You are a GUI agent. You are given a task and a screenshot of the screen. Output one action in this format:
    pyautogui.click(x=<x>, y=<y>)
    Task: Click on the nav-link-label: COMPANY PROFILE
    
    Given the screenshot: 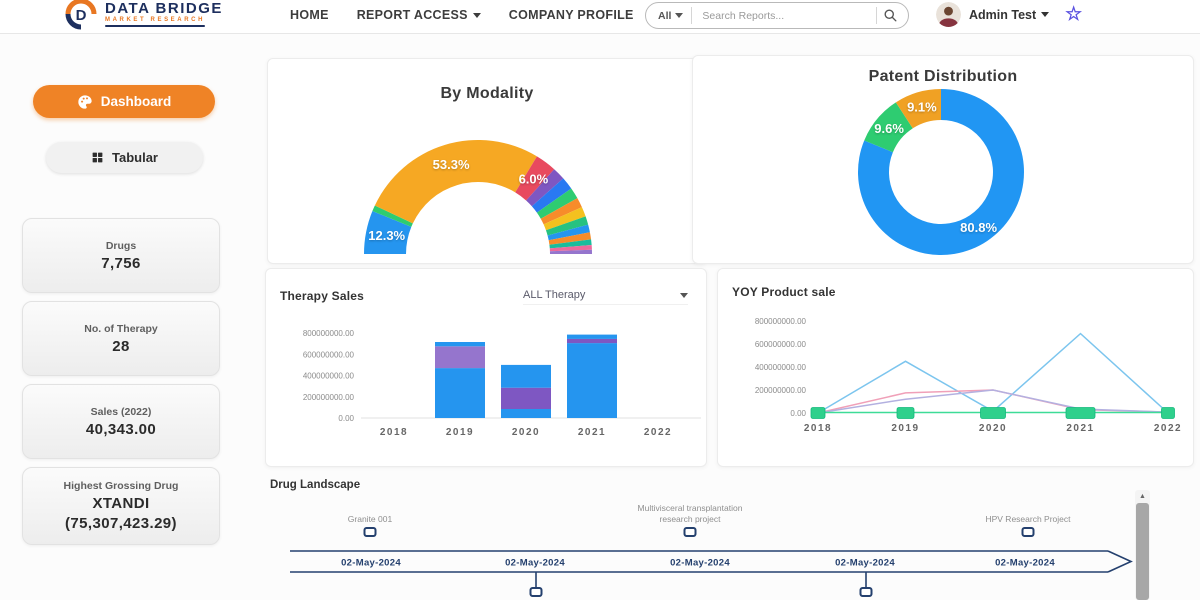 What is the action you would take?
    pyautogui.click(x=571, y=15)
    